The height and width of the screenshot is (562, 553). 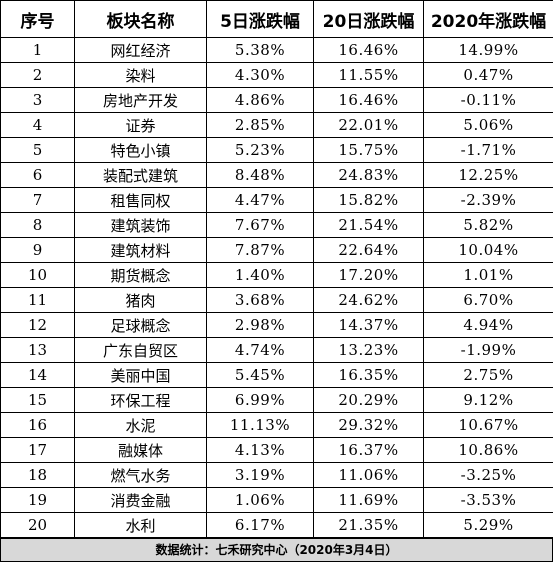 I want to click on table-row: 6 装配式建筑 8.48% 24.83% 12.25%, so click(x=276, y=175).